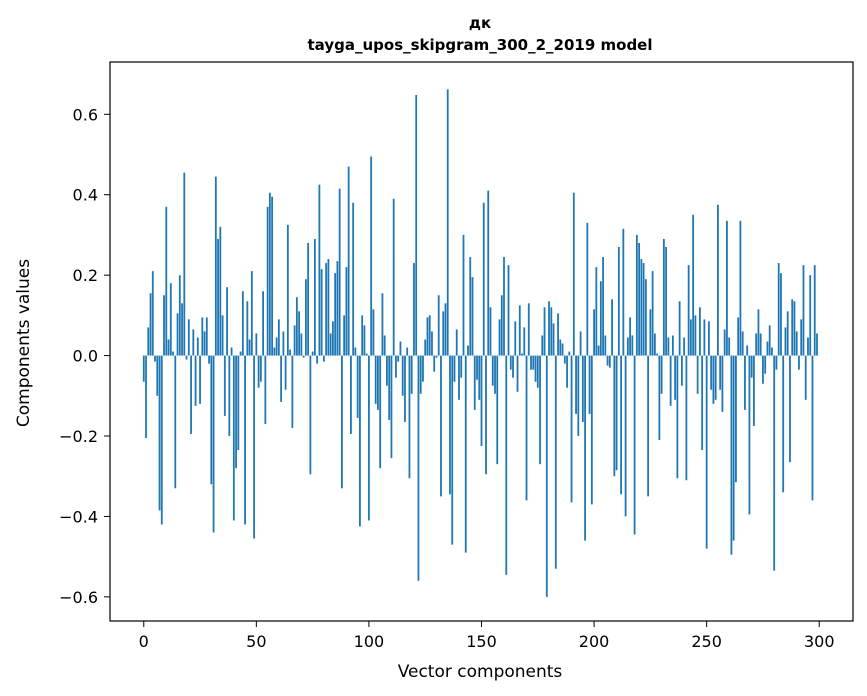  I want to click on x-tick-label: 300, so click(819, 641).